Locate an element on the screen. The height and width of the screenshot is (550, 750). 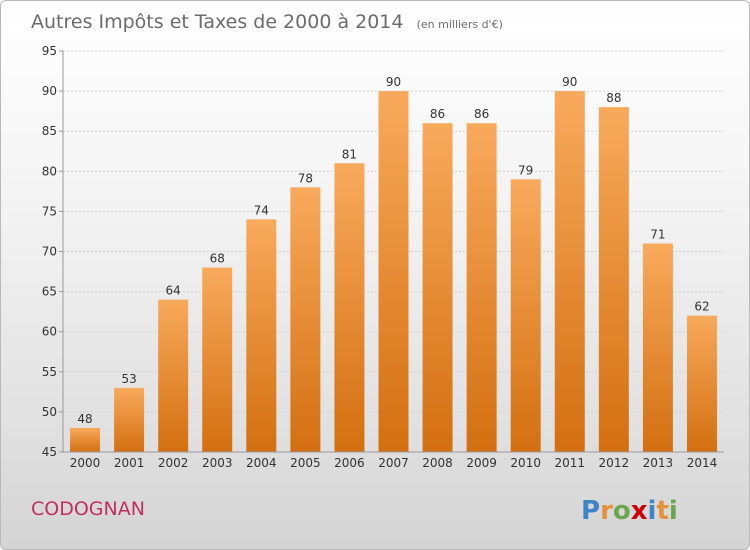
x-tick-label: 2004 is located at coordinates (261, 463).